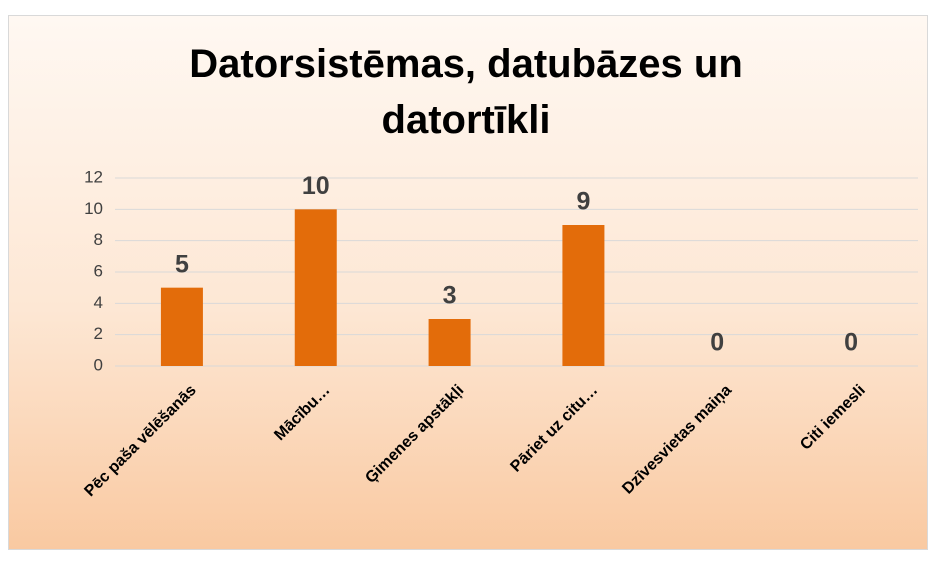 This screenshot has height=561, width=933. What do you see at coordinates (833, 418) in the screenshot?
I see `x-tick-label: Citi iemesli` at bounding box center [833, 418].